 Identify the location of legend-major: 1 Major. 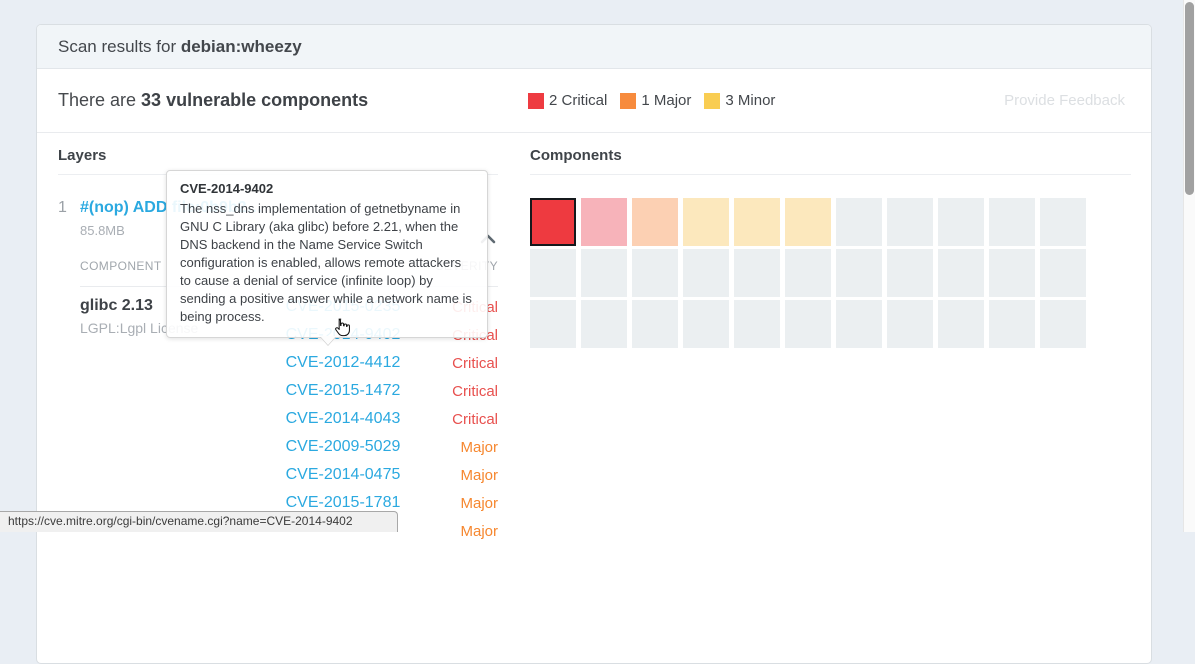
(655, 100).